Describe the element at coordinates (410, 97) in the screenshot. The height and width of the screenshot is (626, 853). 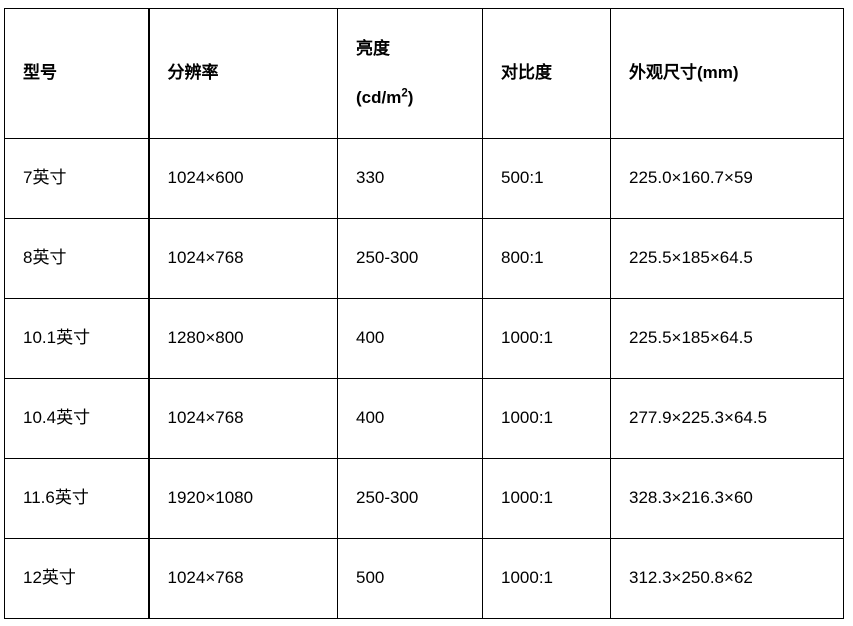
I see `brightness-unit-suffix: )` at that location.